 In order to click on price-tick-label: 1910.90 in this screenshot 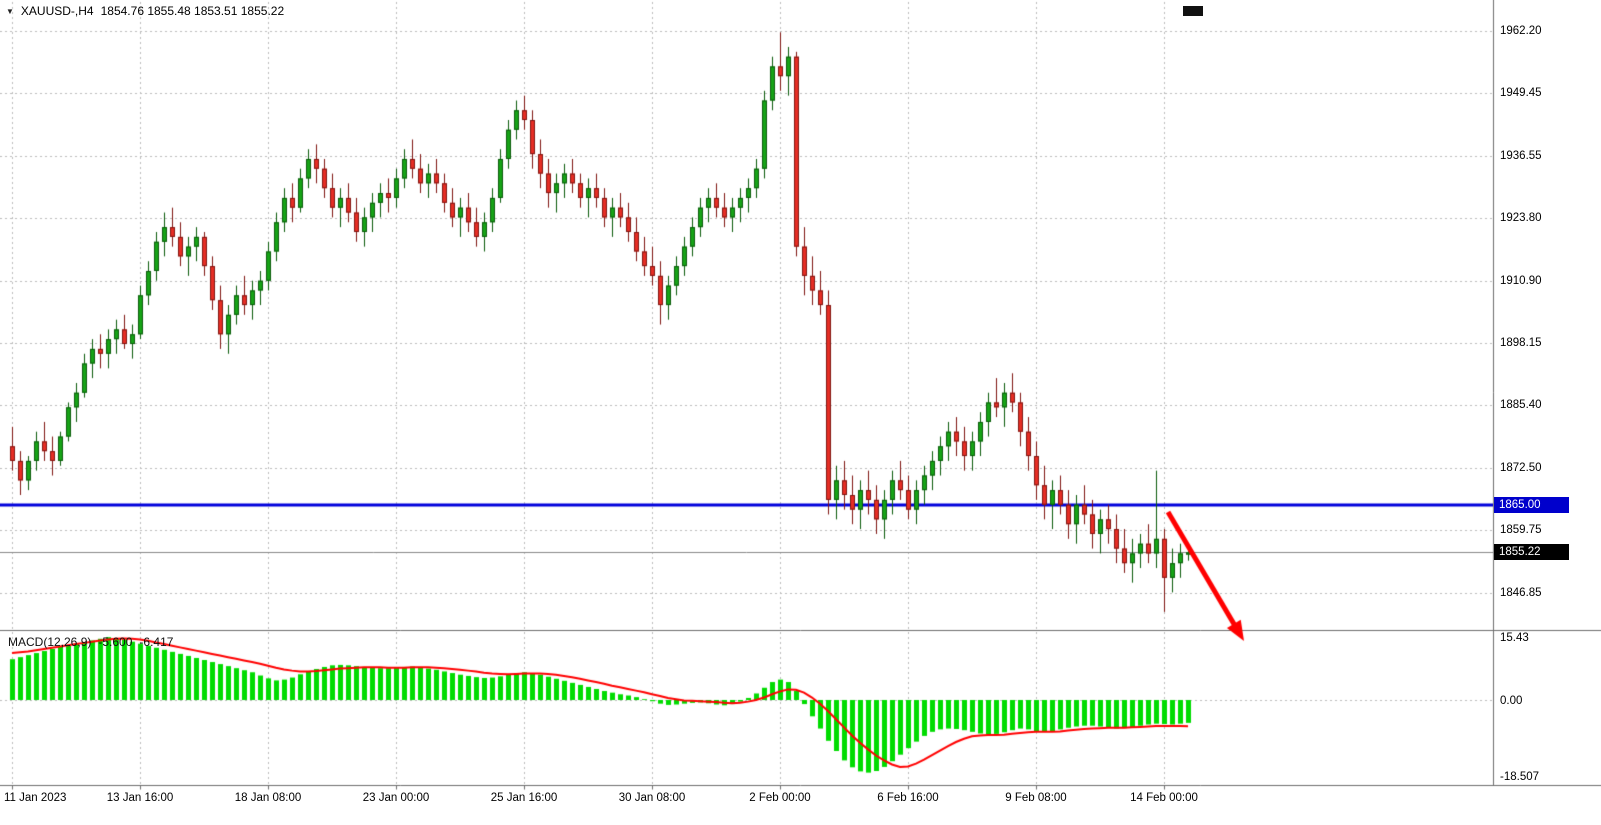, I will do `click(1521, 281)`.